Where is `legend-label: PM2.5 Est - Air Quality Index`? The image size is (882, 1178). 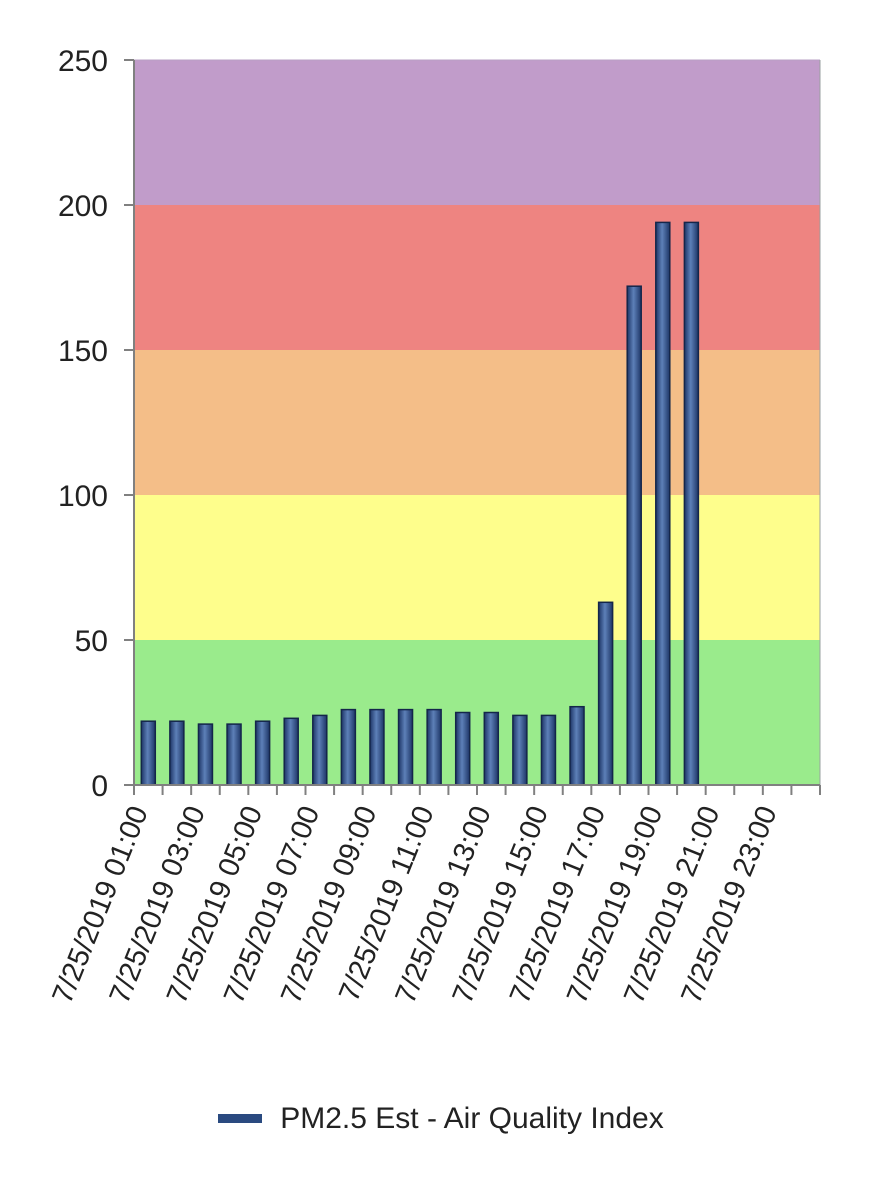 legend-label: PM2.5 Est - Air Quality Index is located at coordinates (472, 1118).